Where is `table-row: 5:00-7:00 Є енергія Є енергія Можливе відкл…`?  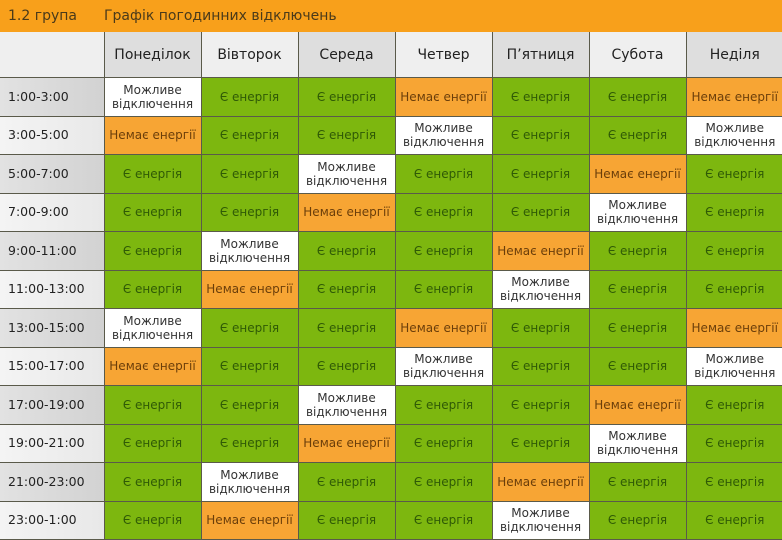
table-row: 5:00-7:00 Є енергія Є енергія Можливе відкл… is located at coordinates (391, 174).